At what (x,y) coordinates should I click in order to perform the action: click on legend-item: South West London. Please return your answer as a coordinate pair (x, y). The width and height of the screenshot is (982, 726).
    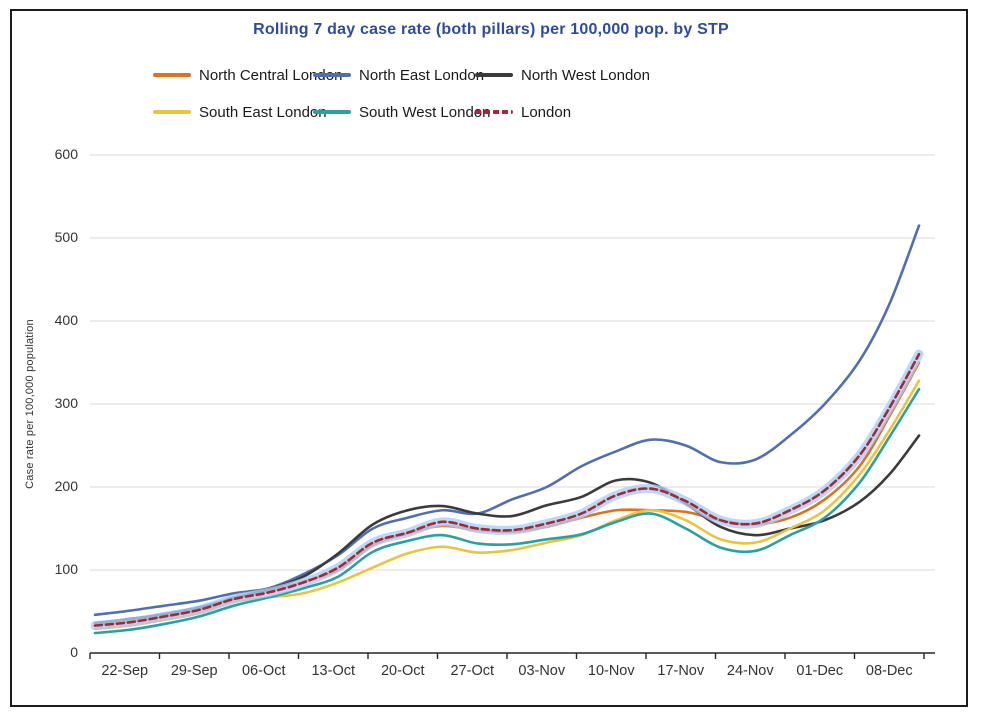
    Looking at the image, I should click on (401, 112).